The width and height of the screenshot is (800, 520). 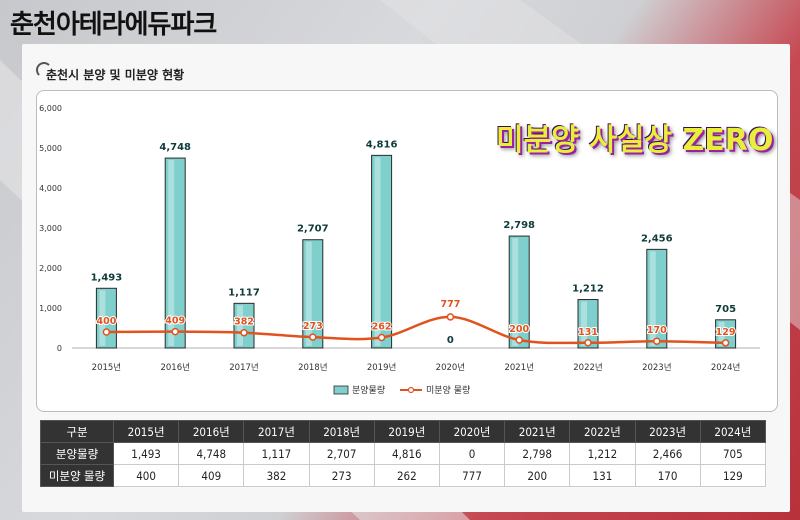 I want to click on y-tick-label: 1,000, so click(x=50, y=308).